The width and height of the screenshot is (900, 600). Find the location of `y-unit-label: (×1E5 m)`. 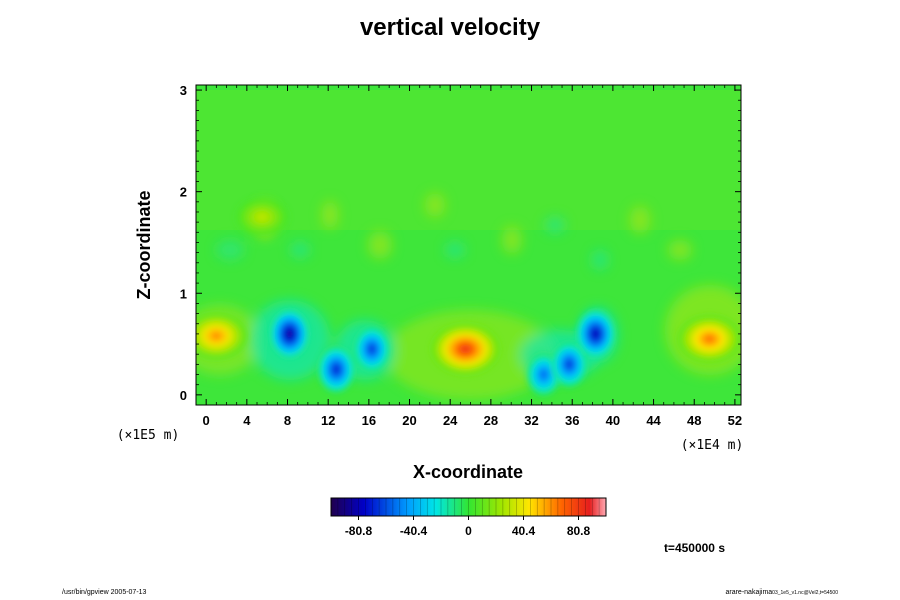

y-unit-label: (×1E5 m) is located at coordinates (148, 435).